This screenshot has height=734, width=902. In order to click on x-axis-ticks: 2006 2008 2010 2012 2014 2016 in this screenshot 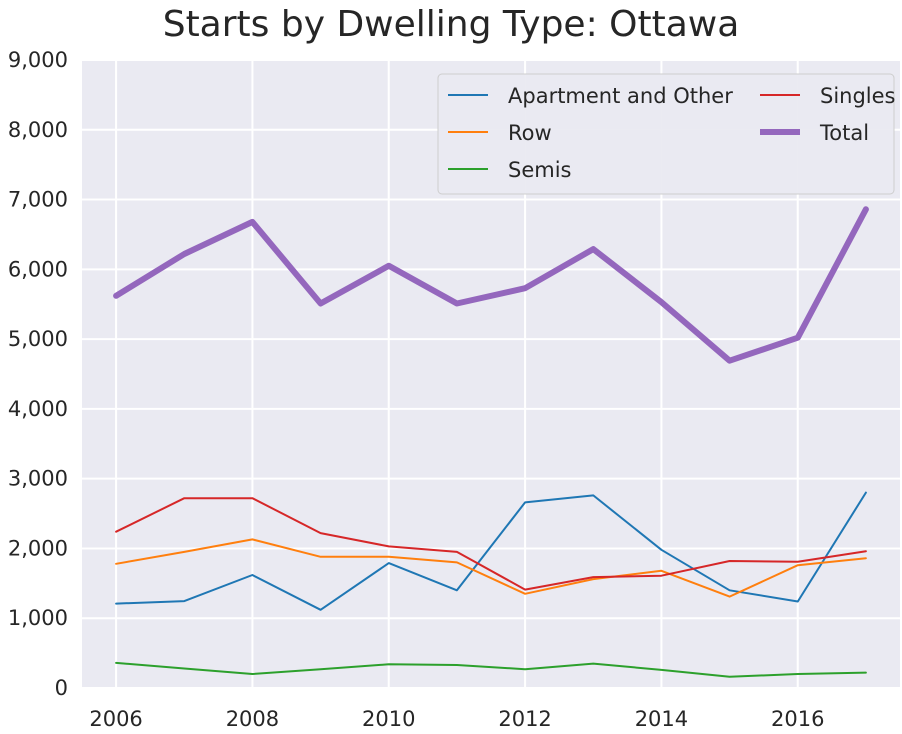, I will do `click(456, 719)`.